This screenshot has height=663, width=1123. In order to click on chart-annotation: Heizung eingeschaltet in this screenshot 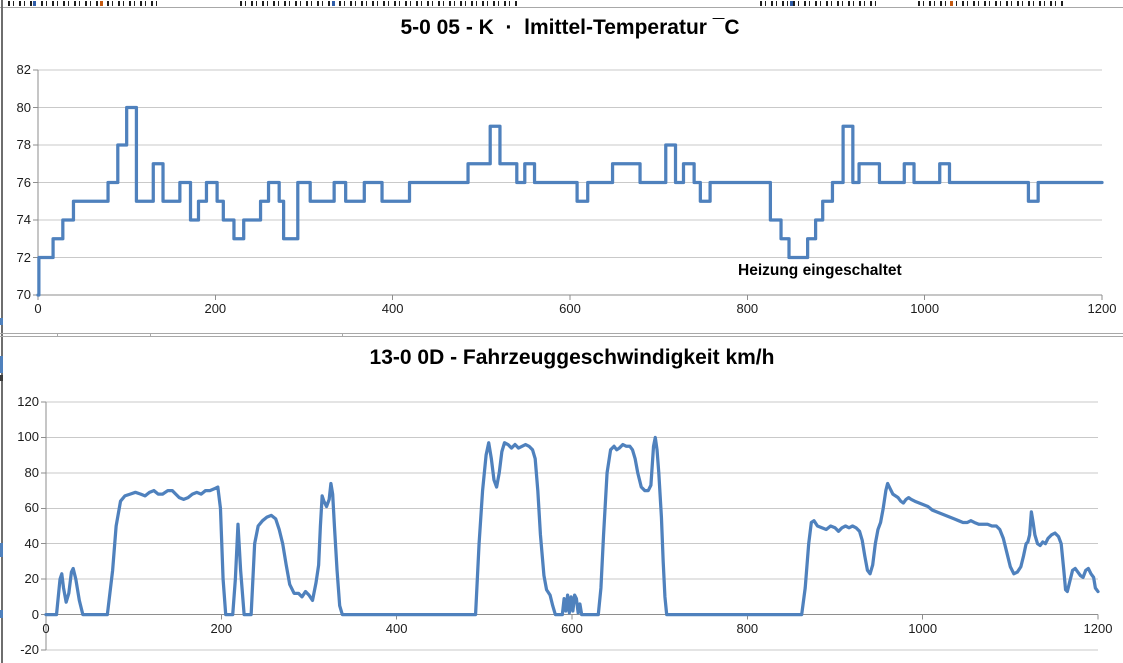, I will do `click(820, 270)`.